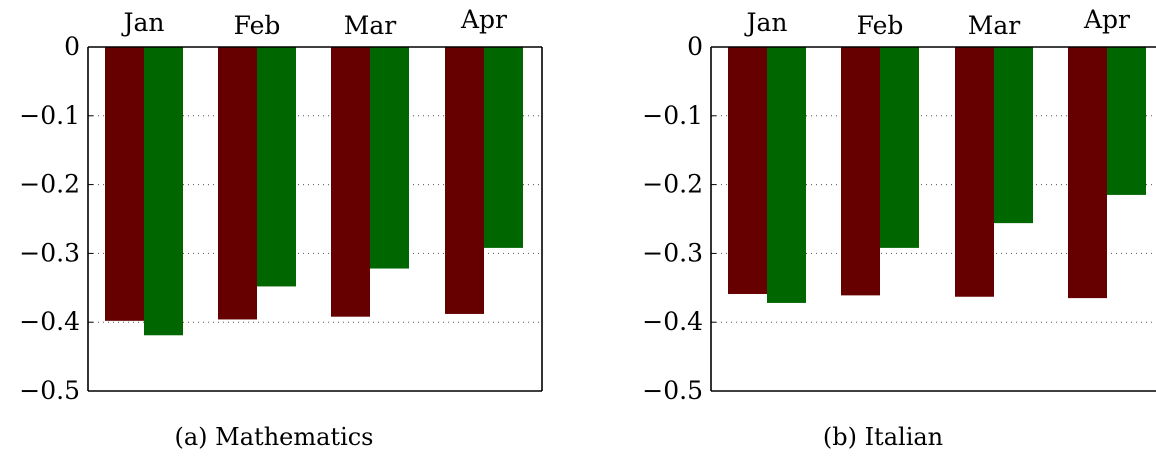 This screenshot has width=1156, height=458. What do you see at coordinates (883, 437) in the screenshot?
I see `subplot-caption: (b) Italian` at bounding box center [883, 437].